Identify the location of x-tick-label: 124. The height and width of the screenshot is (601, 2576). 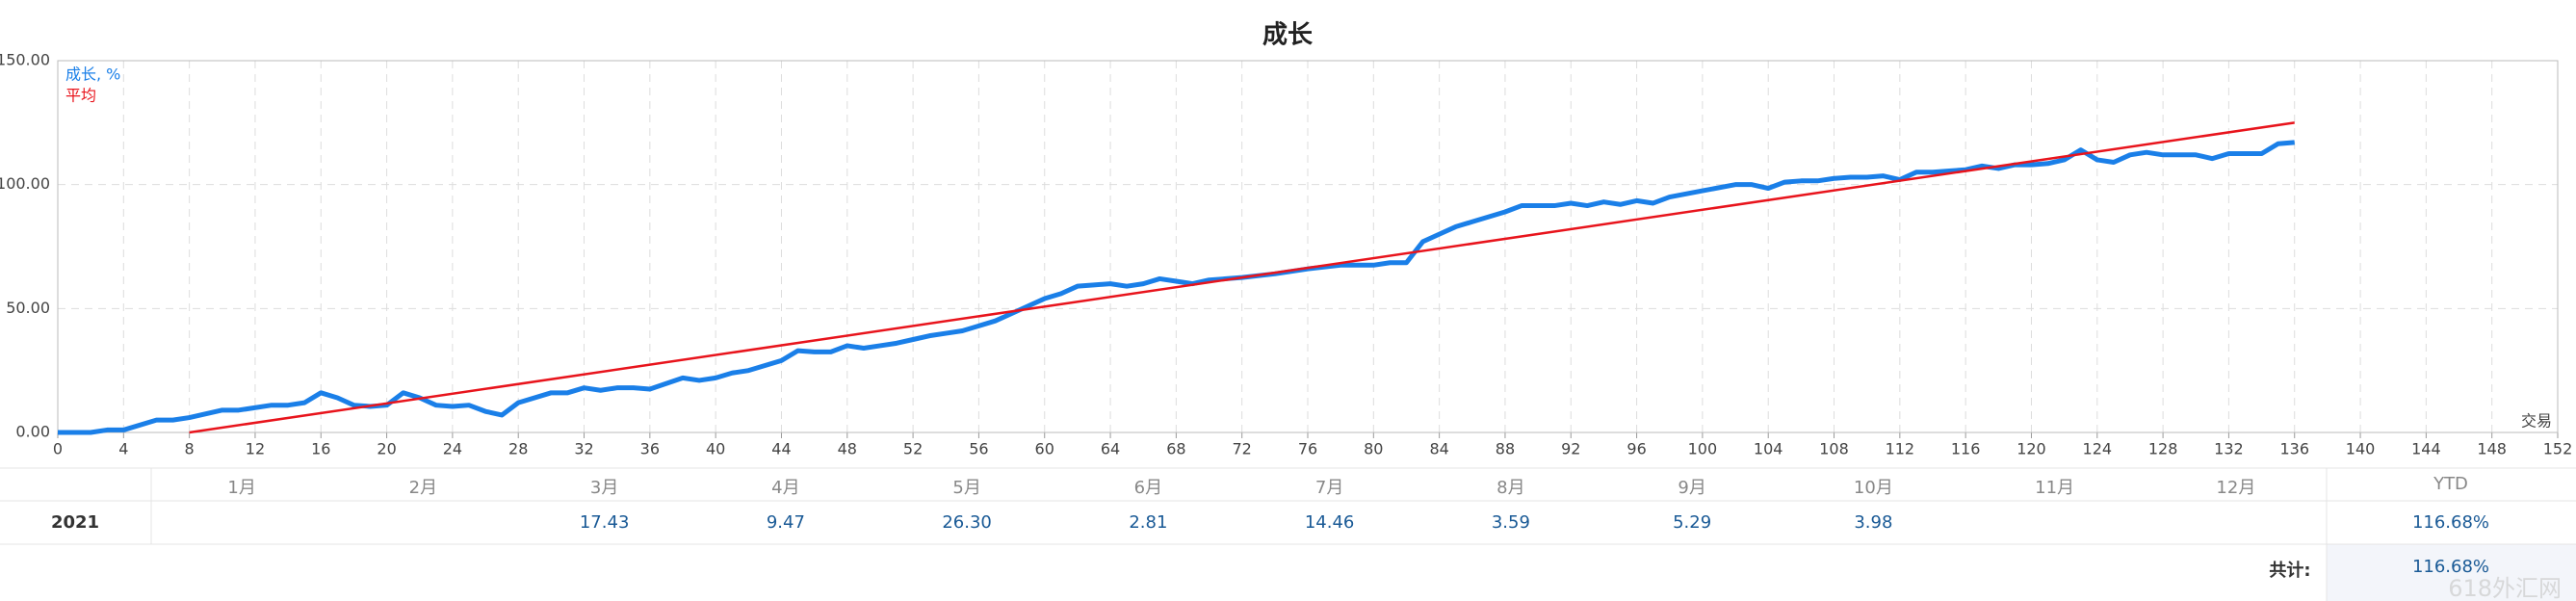
(2098, 449).